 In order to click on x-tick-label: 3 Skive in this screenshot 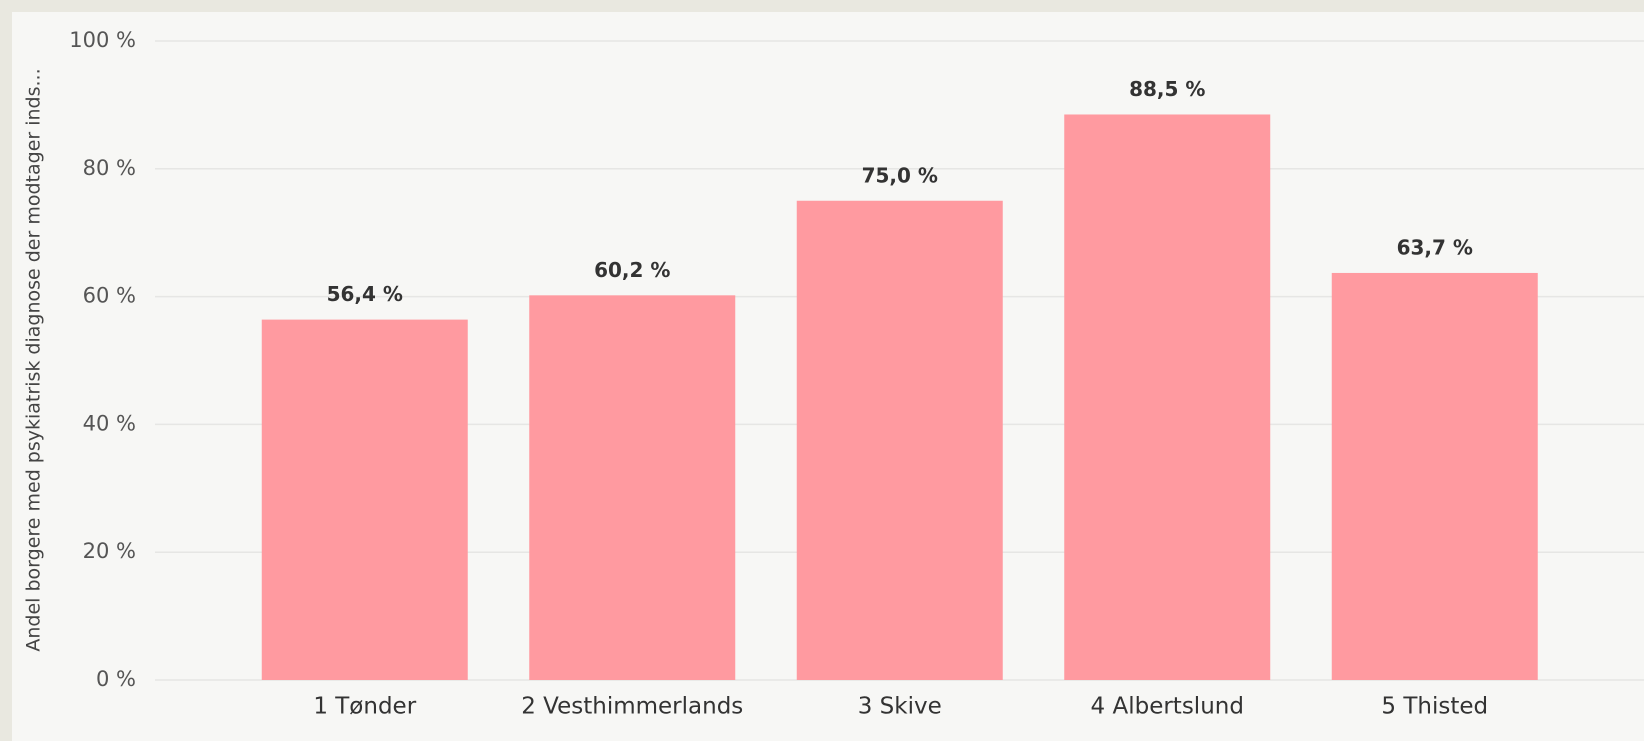, I will do `click(900, 707)`.